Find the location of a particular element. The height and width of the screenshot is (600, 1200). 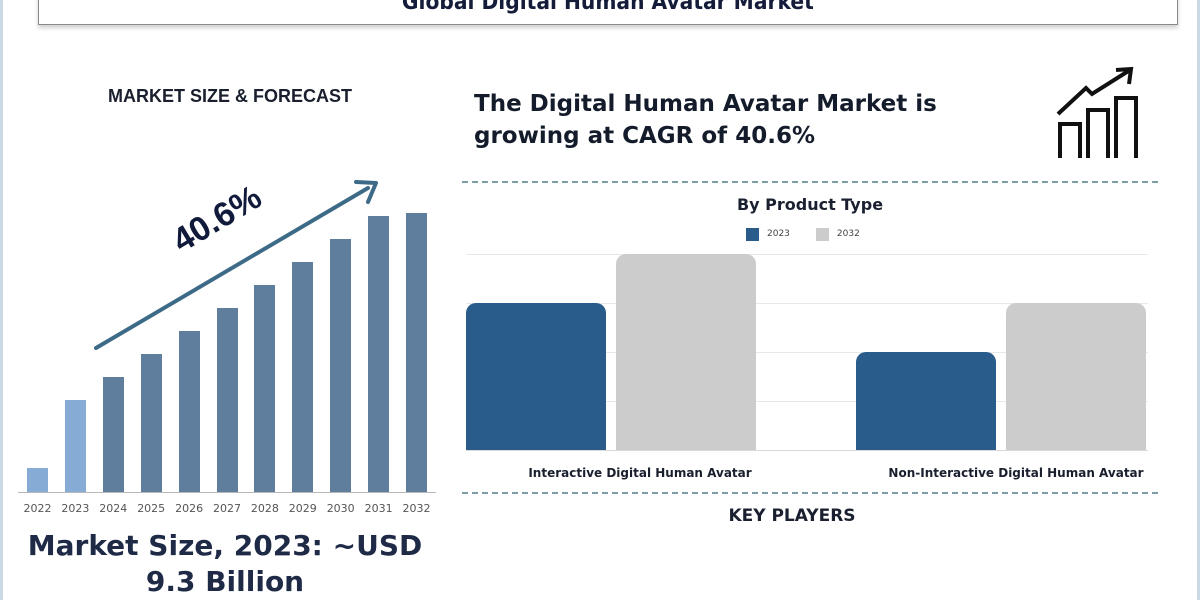

category-label-non-interactive: Non-Interactive Digital Human Avatar is located at coordinates (1016, 473).